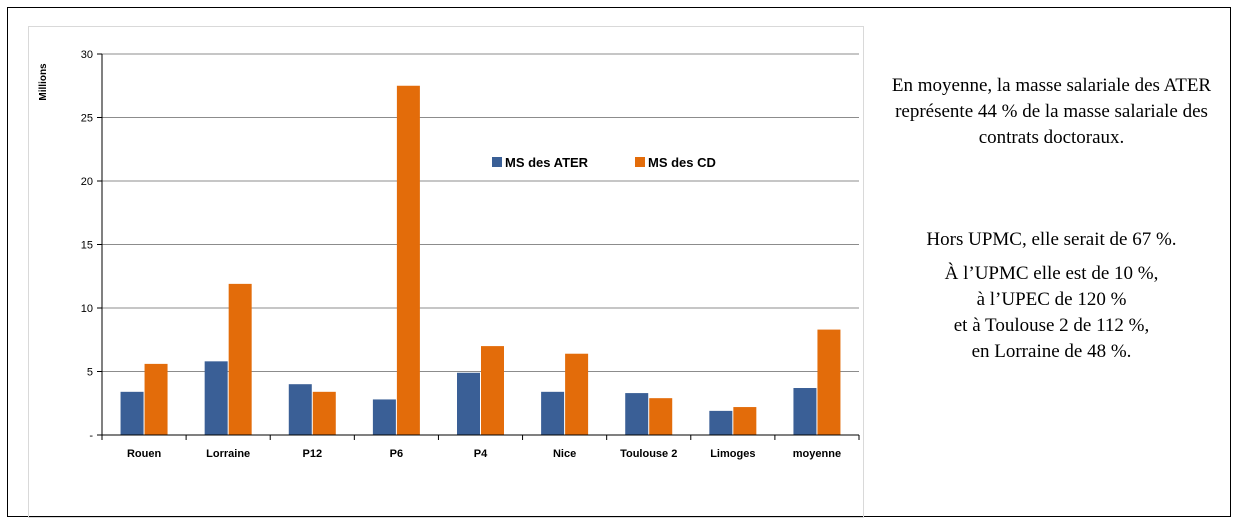 Image resolution: width=1234 pixels, height=521 pixels. What do you see at coordinates (87, 309) in the screenshot?
I see `y-tick-label: 10` at bounding box center [87, 309].